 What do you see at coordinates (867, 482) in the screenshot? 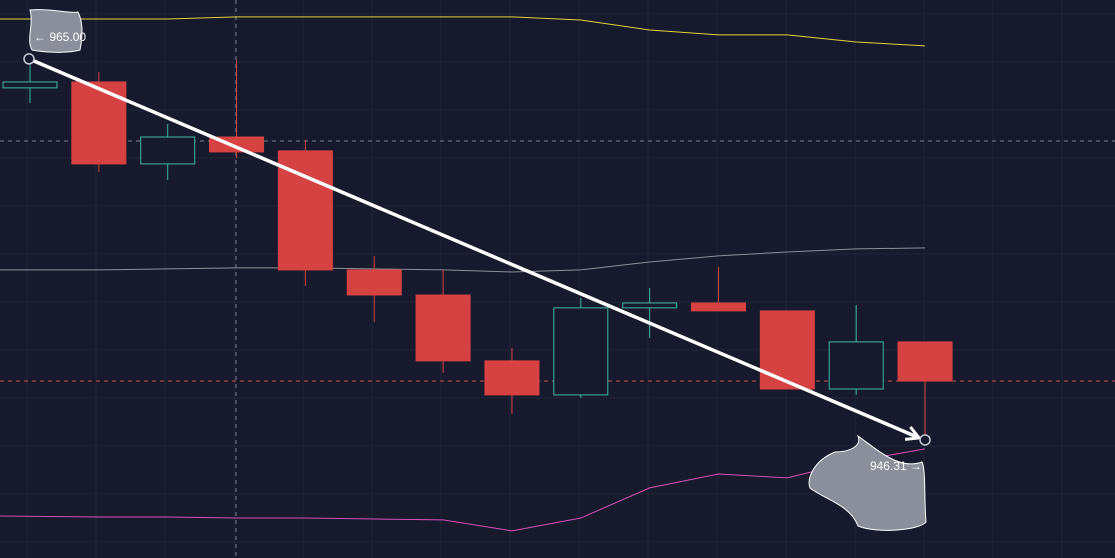
I see `end-label-blob` at bounding box center [867, 482].